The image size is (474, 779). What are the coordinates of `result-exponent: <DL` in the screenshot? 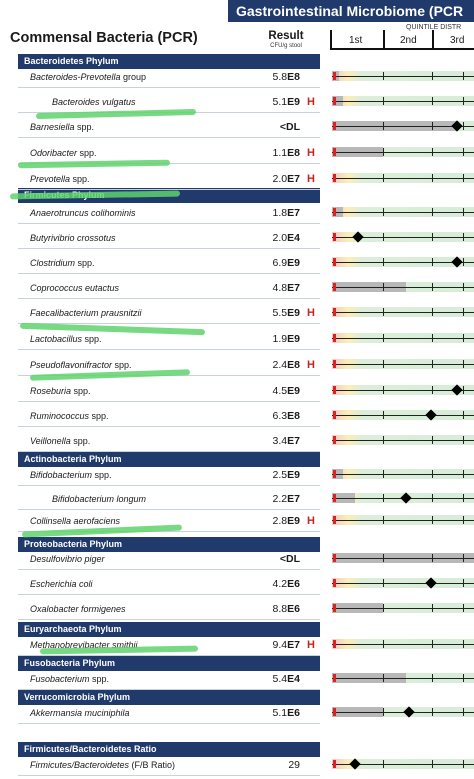 It's located at (289, 127).